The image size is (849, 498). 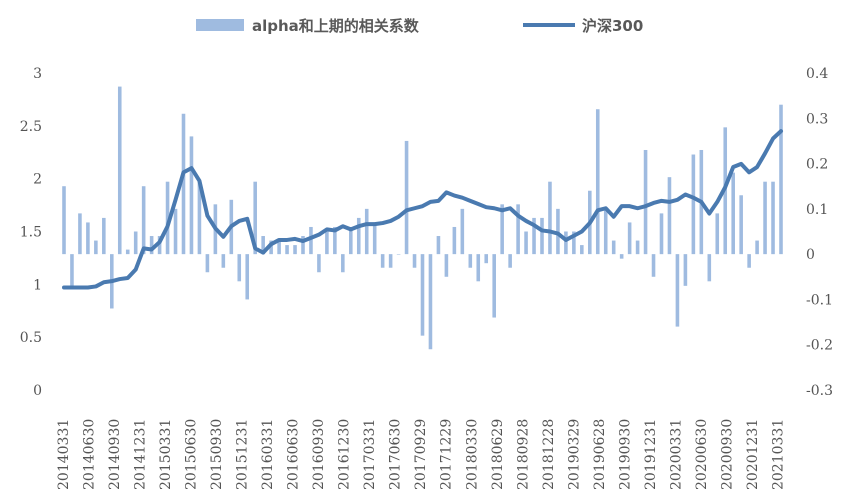 What do you see at coordinates (817, 210) in the screenshot?
I see `right-axis-tick-label: 0.1` at bounding box center [817, 210].